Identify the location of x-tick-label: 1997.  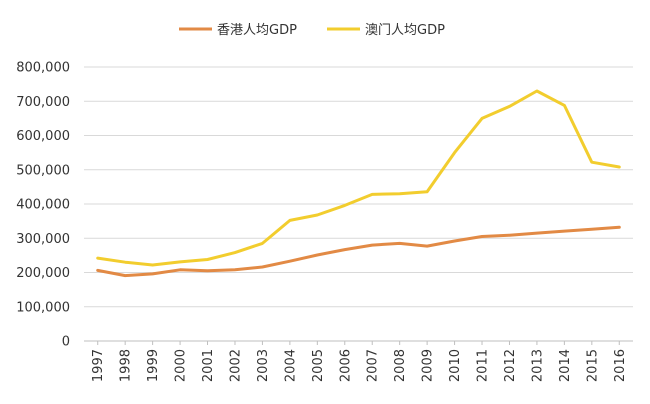
(98, 365).